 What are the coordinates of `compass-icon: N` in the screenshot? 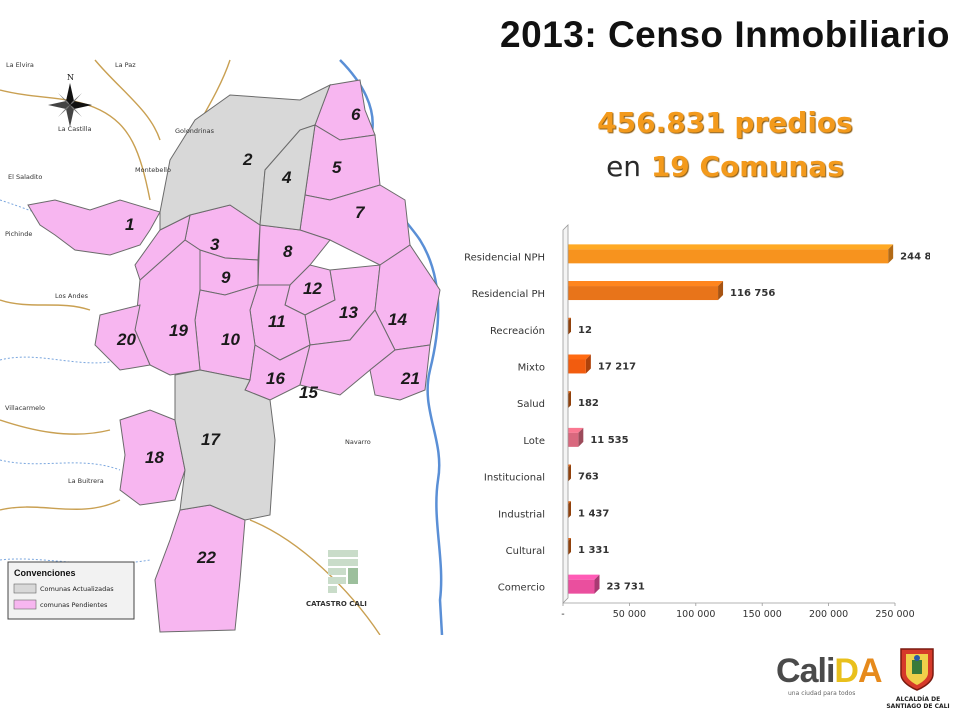 It's located at (70, 100).